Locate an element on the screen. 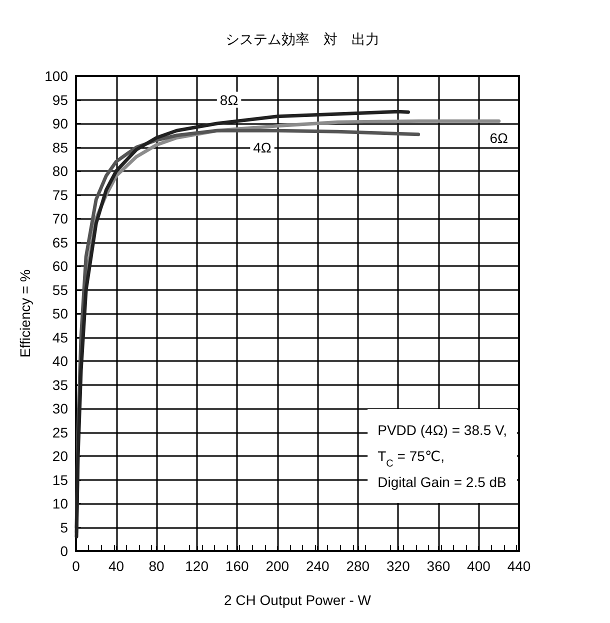 Image resolution: width=610 pixels, height=623 pixels. y-tick-label: 40 is located at coordinates (60, 361).